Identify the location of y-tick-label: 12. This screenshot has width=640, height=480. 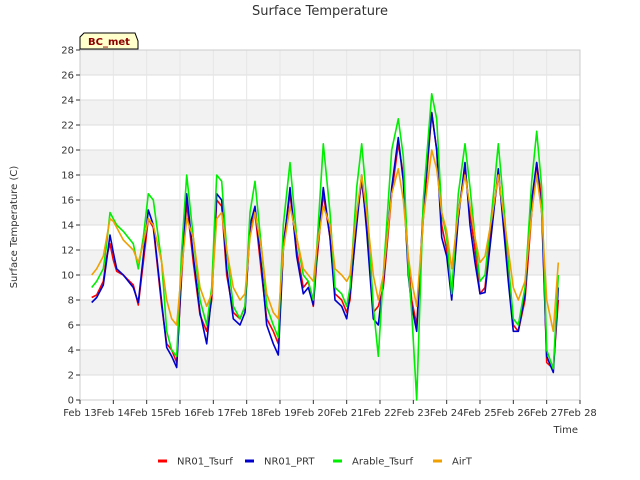
(67, 251).